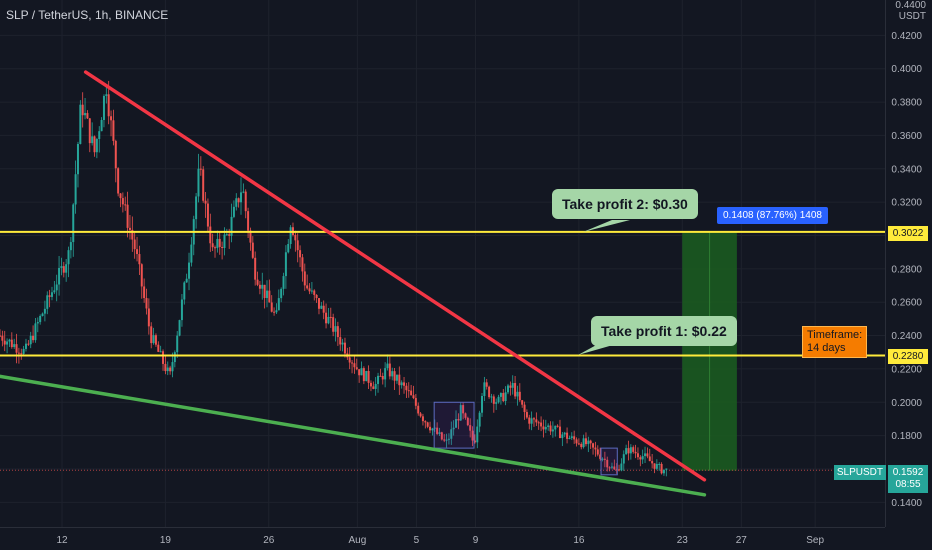 The width and height of the screenshot is (932, 550). I want to click on last-price-tag: 0.1592 08:55, so click(908, 479).